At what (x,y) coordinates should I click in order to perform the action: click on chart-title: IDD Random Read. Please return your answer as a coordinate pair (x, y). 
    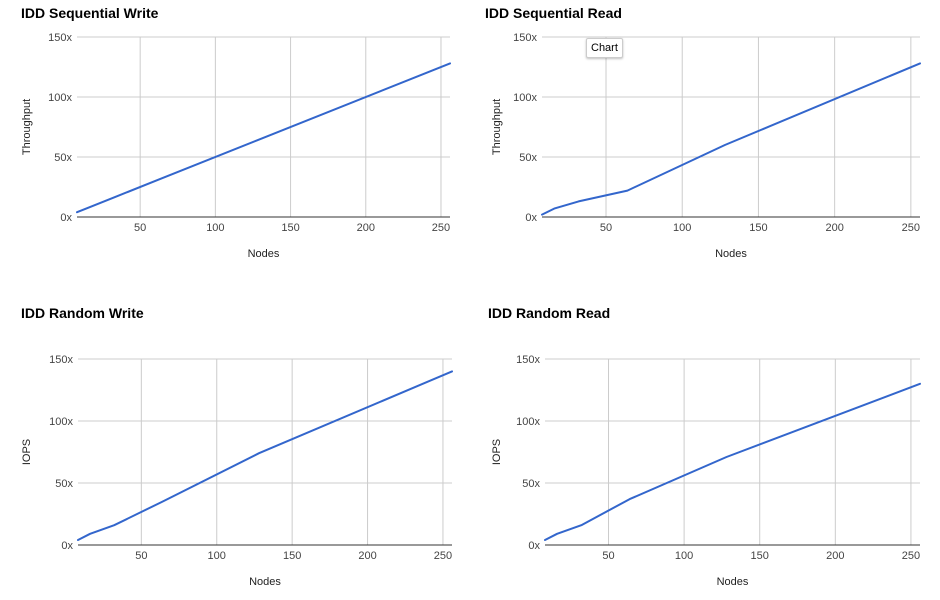
    Looking at the image, I should click on (549, 313).